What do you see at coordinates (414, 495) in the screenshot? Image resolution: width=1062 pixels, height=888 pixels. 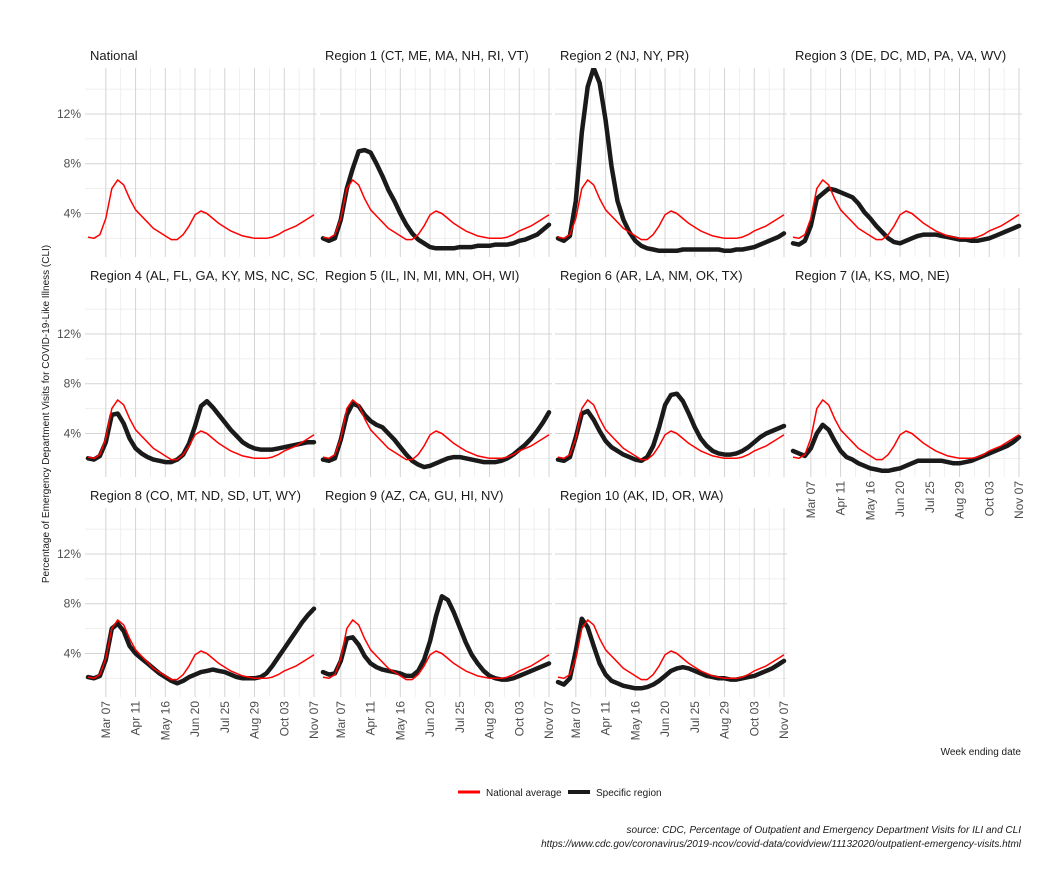 I see `facet-title: Region 9 (AZ, CA, GU, HI, NV)` at bounding box center [414, 495].